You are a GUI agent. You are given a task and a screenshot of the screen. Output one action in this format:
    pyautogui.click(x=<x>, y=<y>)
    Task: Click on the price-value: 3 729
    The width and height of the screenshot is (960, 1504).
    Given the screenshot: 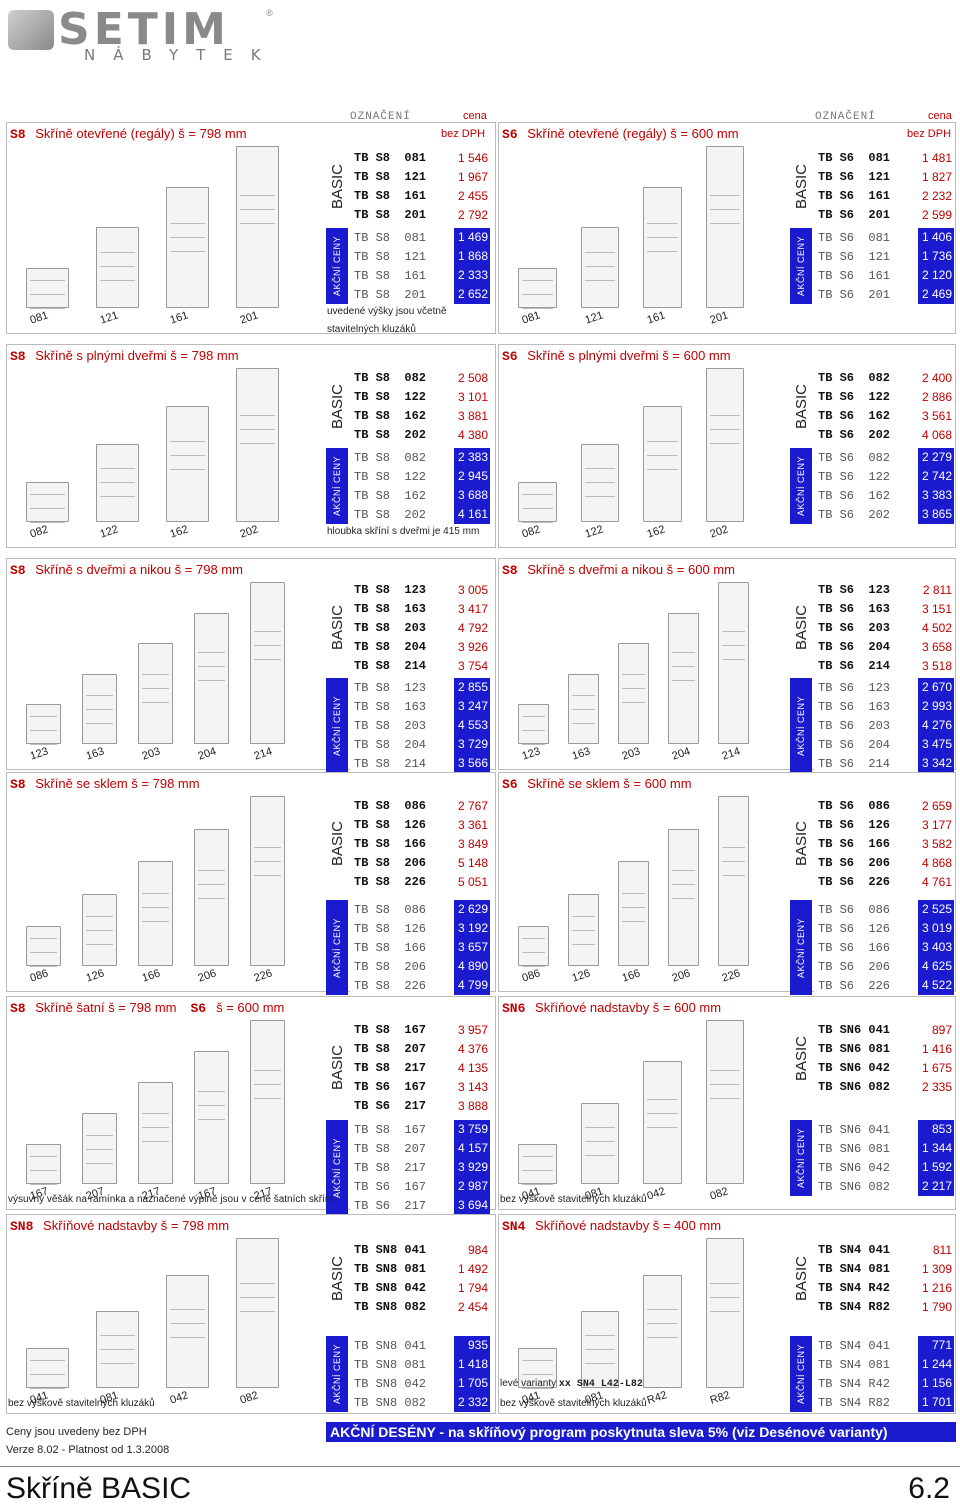 What is the action you would take?
    pyautogui.click(x=472, y=744)
    